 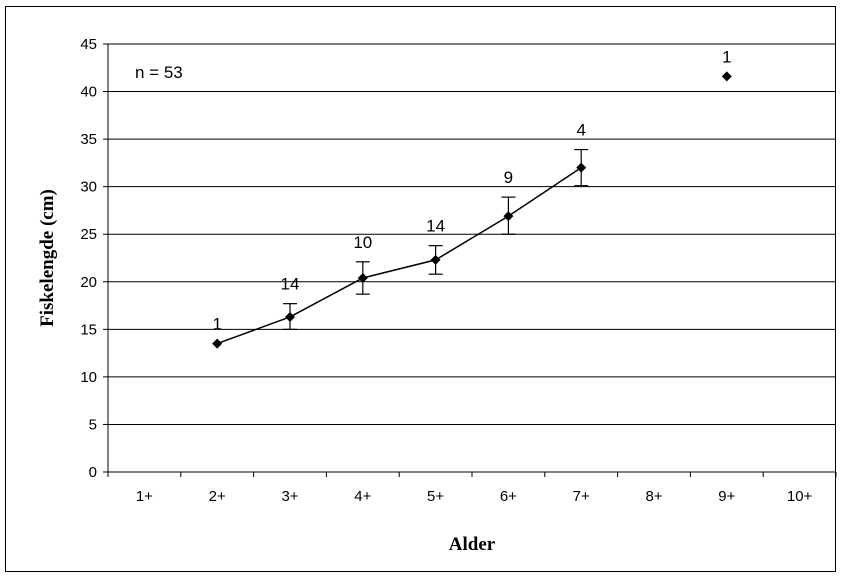 I want to click on series-line, so click(x=399, y=256).